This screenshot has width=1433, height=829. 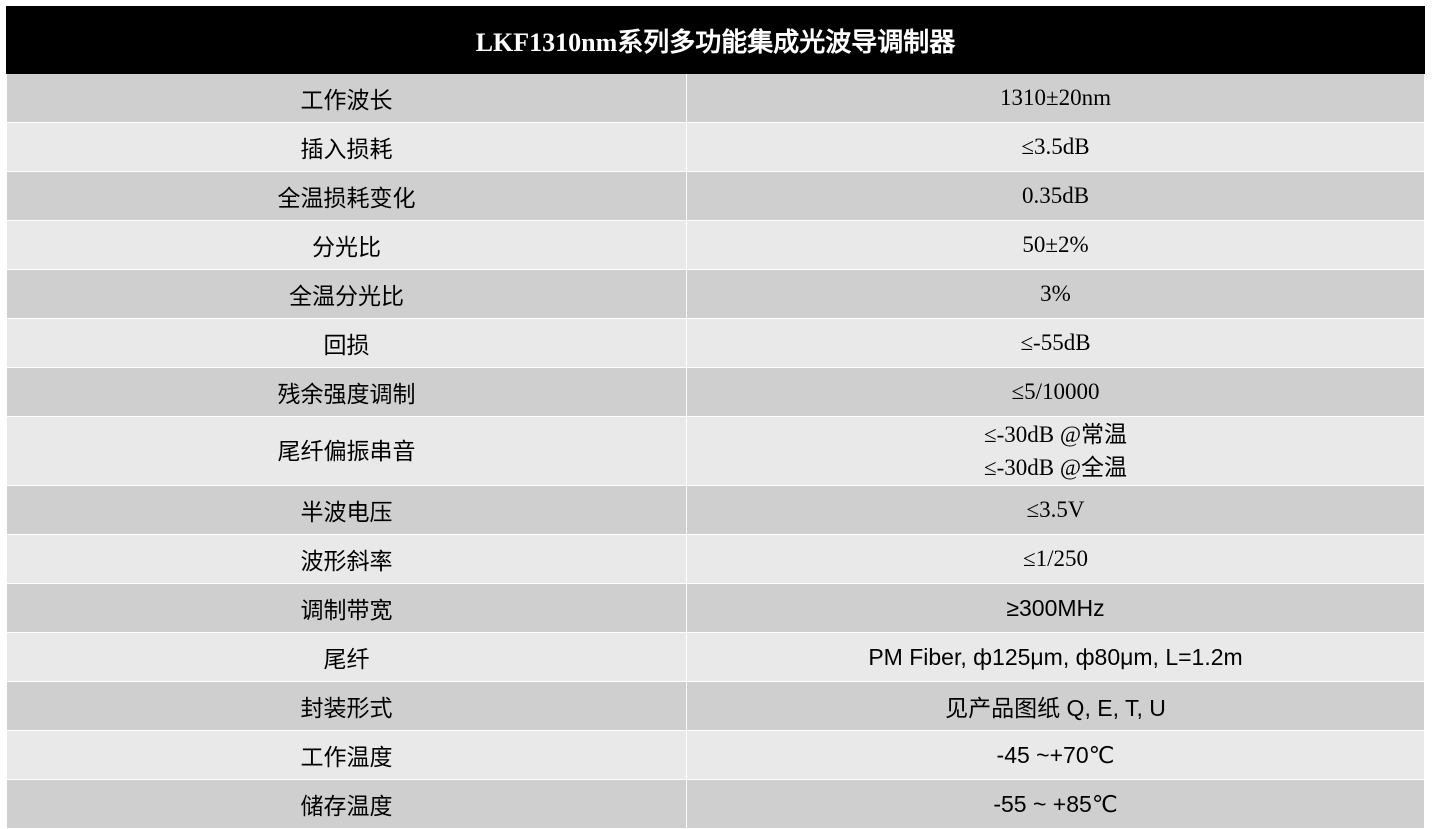 I want to click on value-line: 见产品图纸 Q, E, T, U, so click(x=1055, y=708).